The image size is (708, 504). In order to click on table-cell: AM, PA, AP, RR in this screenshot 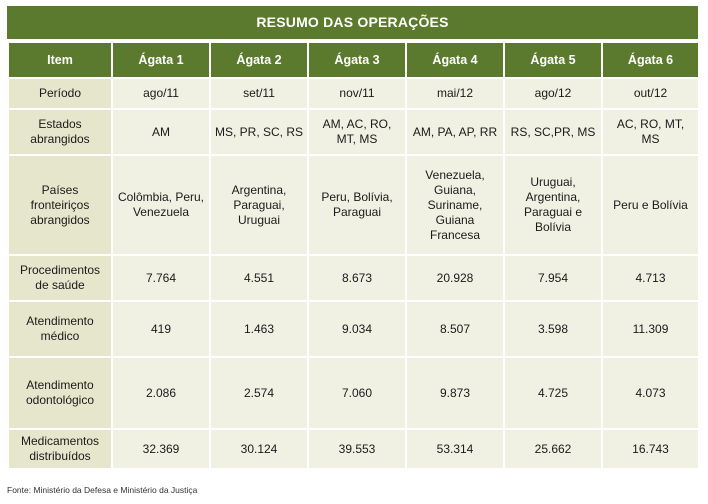, I will do `click(455, 132)`.